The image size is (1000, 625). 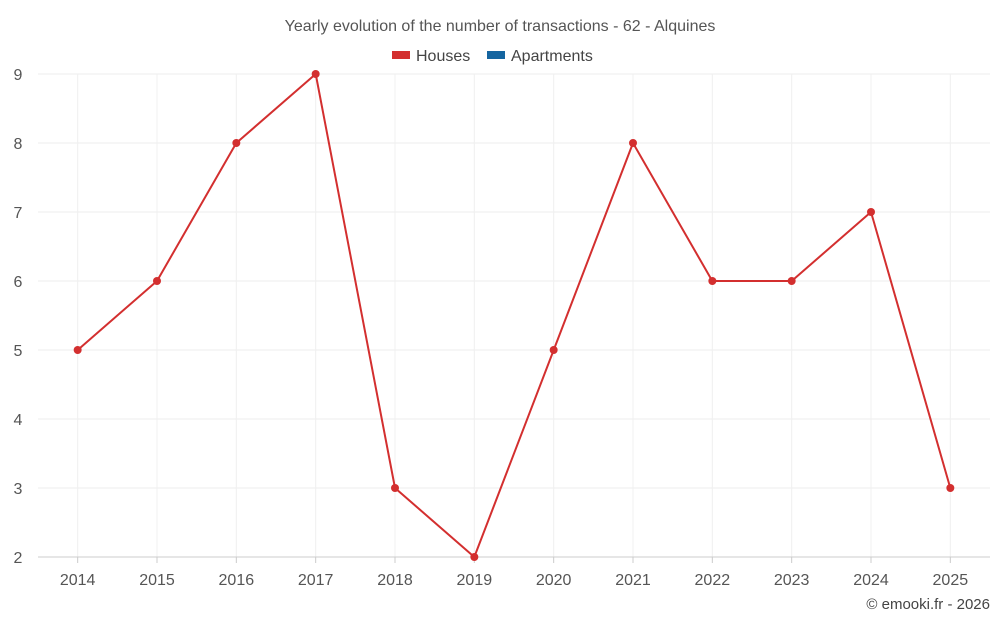 I want to click on x-tick-label: 2021, so click(x=633, y=580).